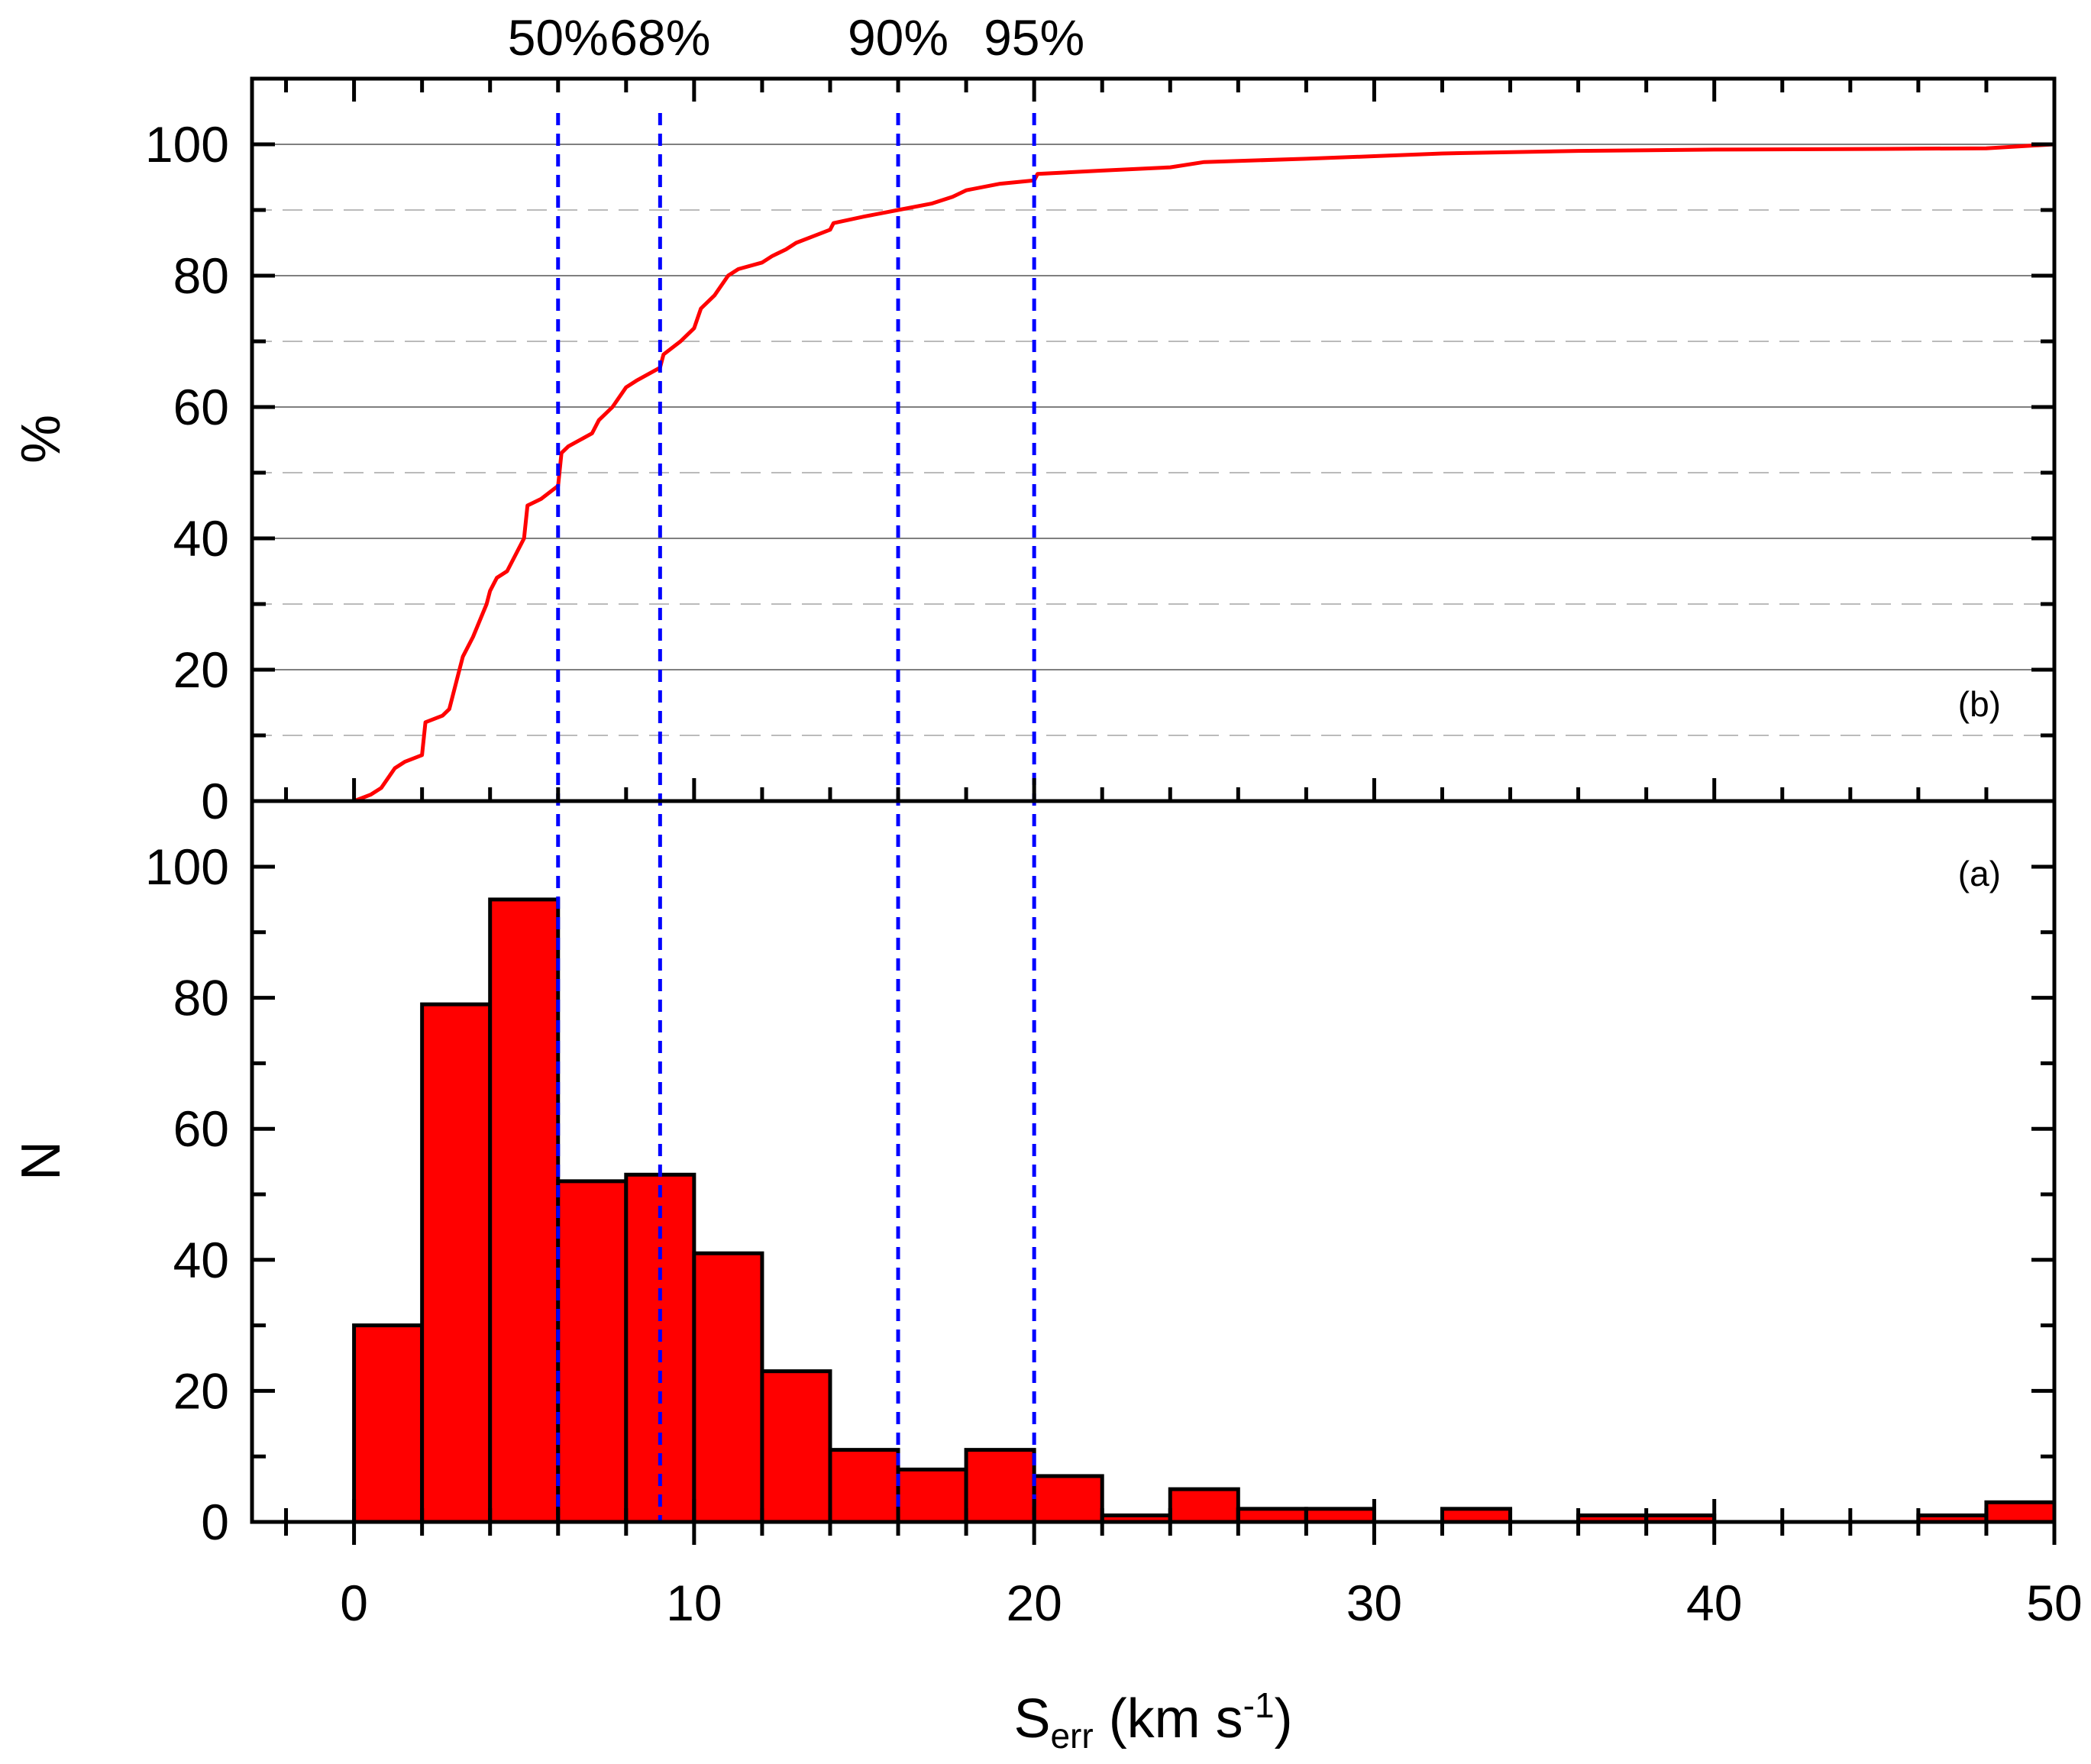 Image resolution: width=2091 pixels, height=1764 pixels. What do you see at coordinates (558, 37) in the screenshot?
I see `percentile-label-0: 50%` at bounding box center [558, 37].